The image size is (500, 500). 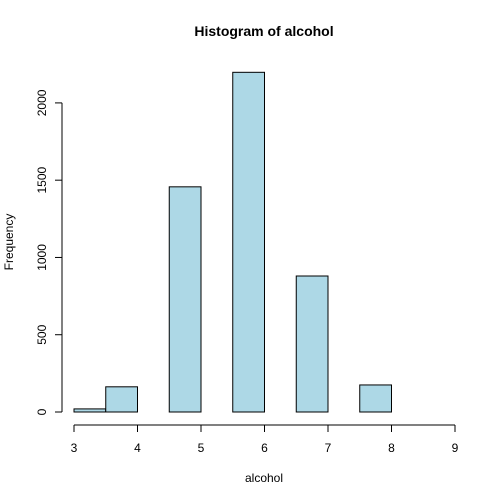 What do you see at coordinates (42, 411) in the screenshot?
I see `y-tick-label: 0` at bounding box center [42, 411].